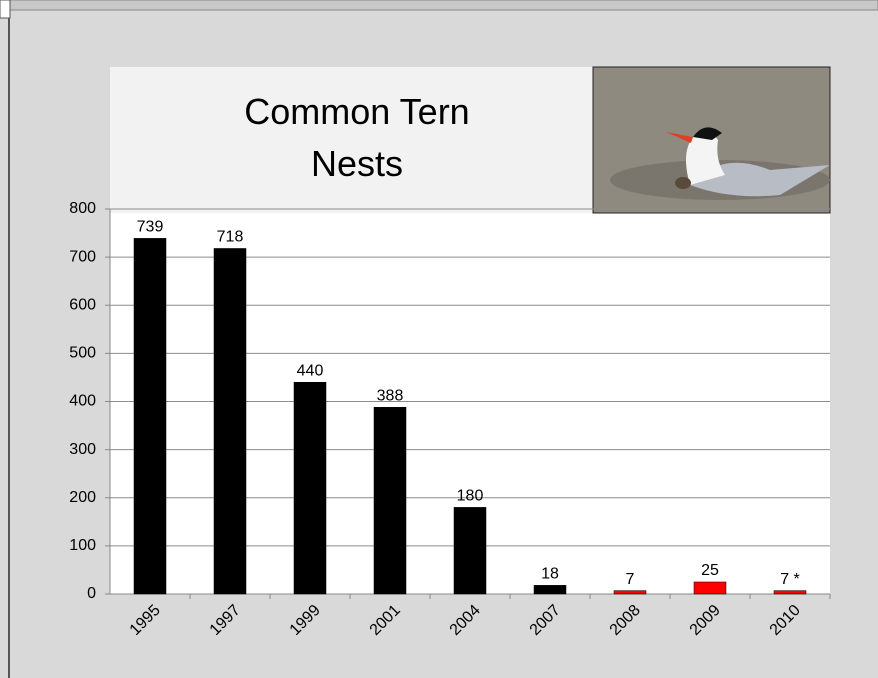 This screenshot has height=678, width=878. I want to click on data-label: 7, so click(630, 579).